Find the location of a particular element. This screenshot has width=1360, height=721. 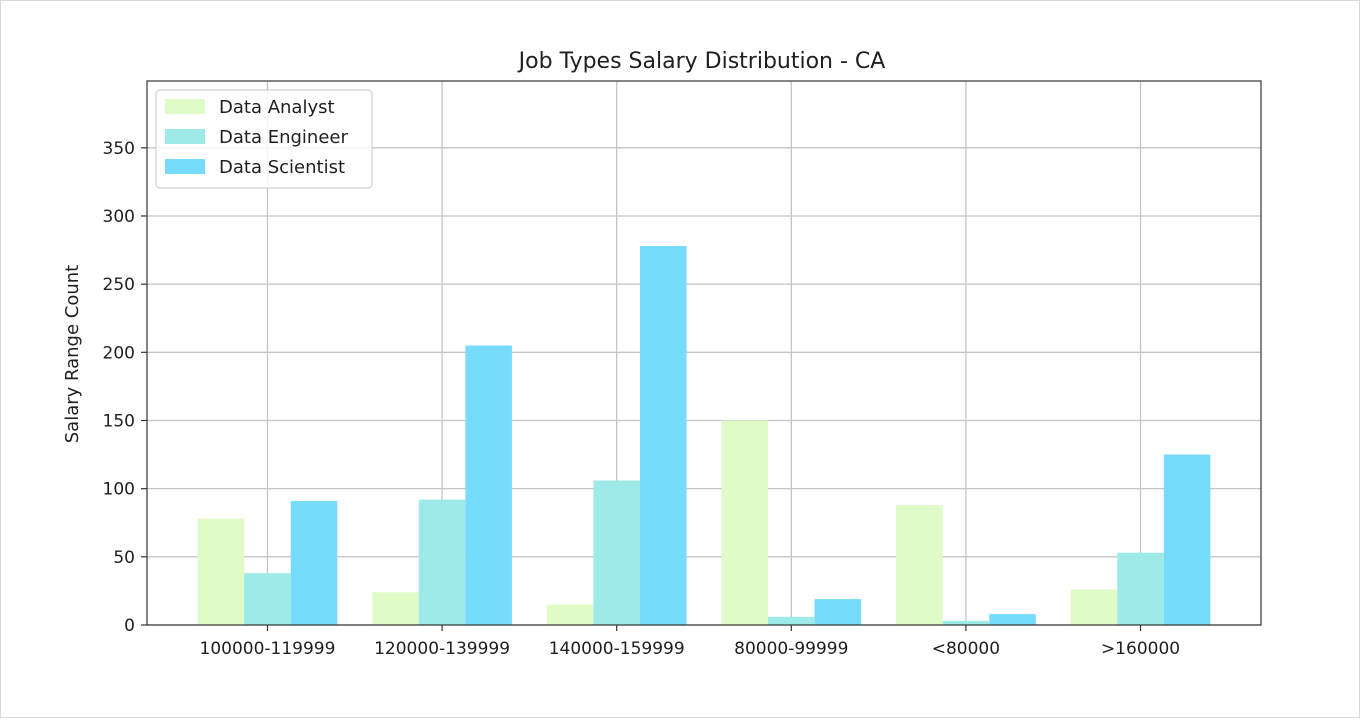

y-tick-label: 150 is located at coordinates (119, 421).